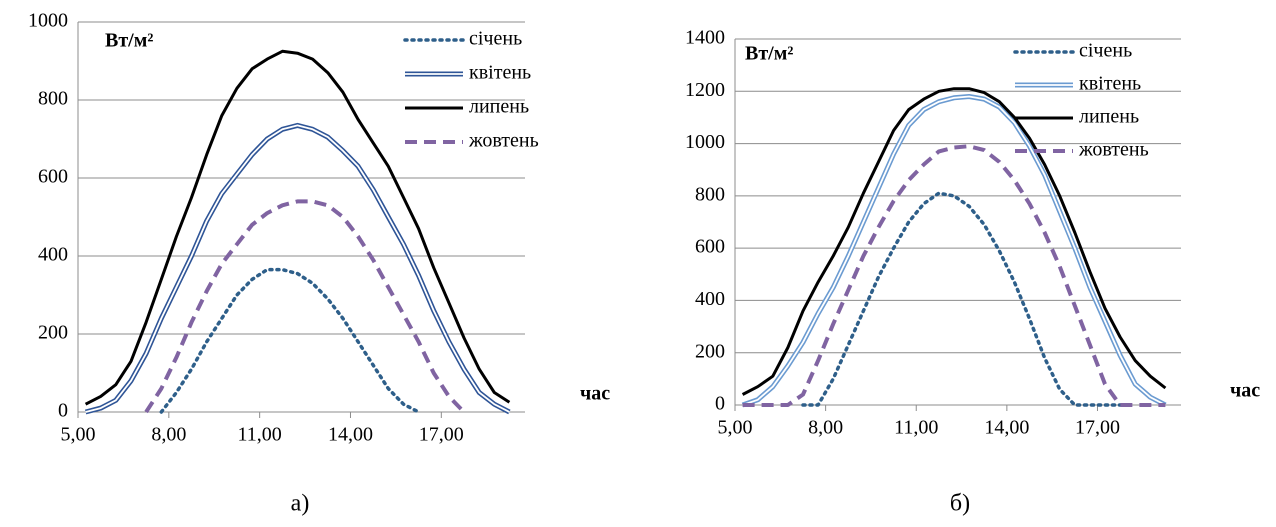 The image size is (1276, 527). Describe the element at coordinates (705, 38) in the screenshot. I see `y-tick-label: 1400` at that location.